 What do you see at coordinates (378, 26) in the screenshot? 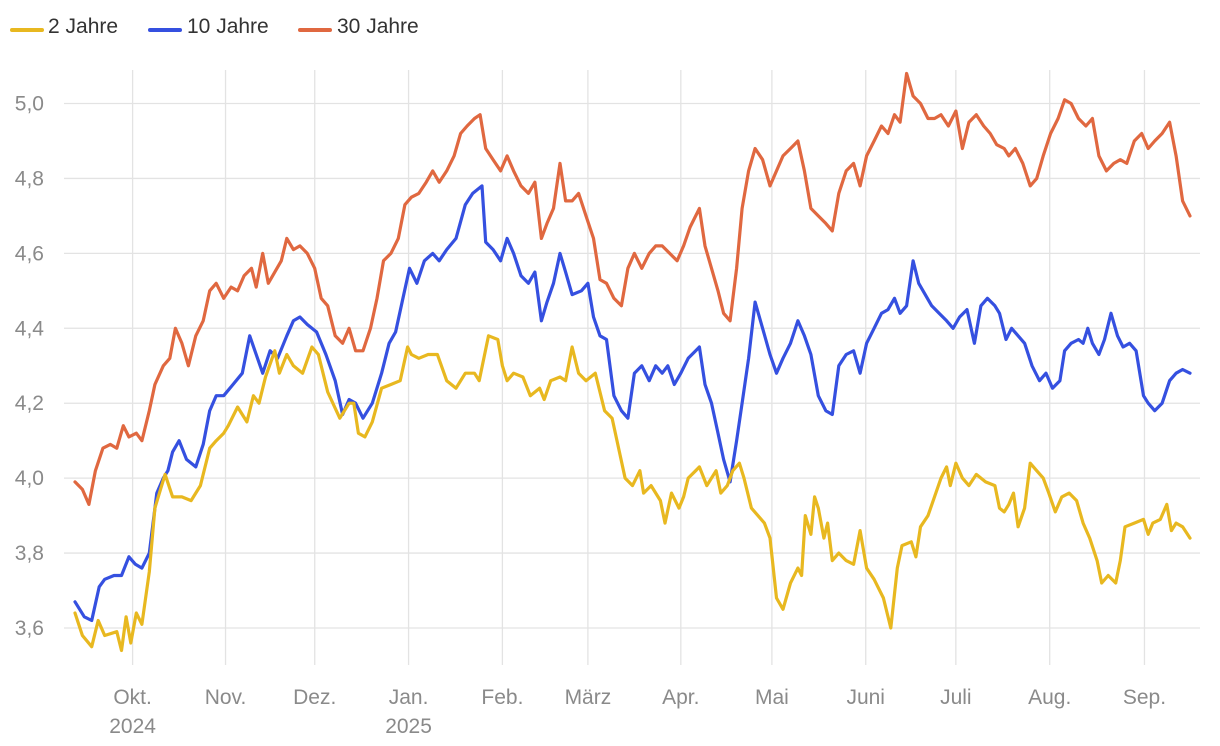
I see `legend-label-30-jahre: 30 Jahre` at bounding box center [378, 26].